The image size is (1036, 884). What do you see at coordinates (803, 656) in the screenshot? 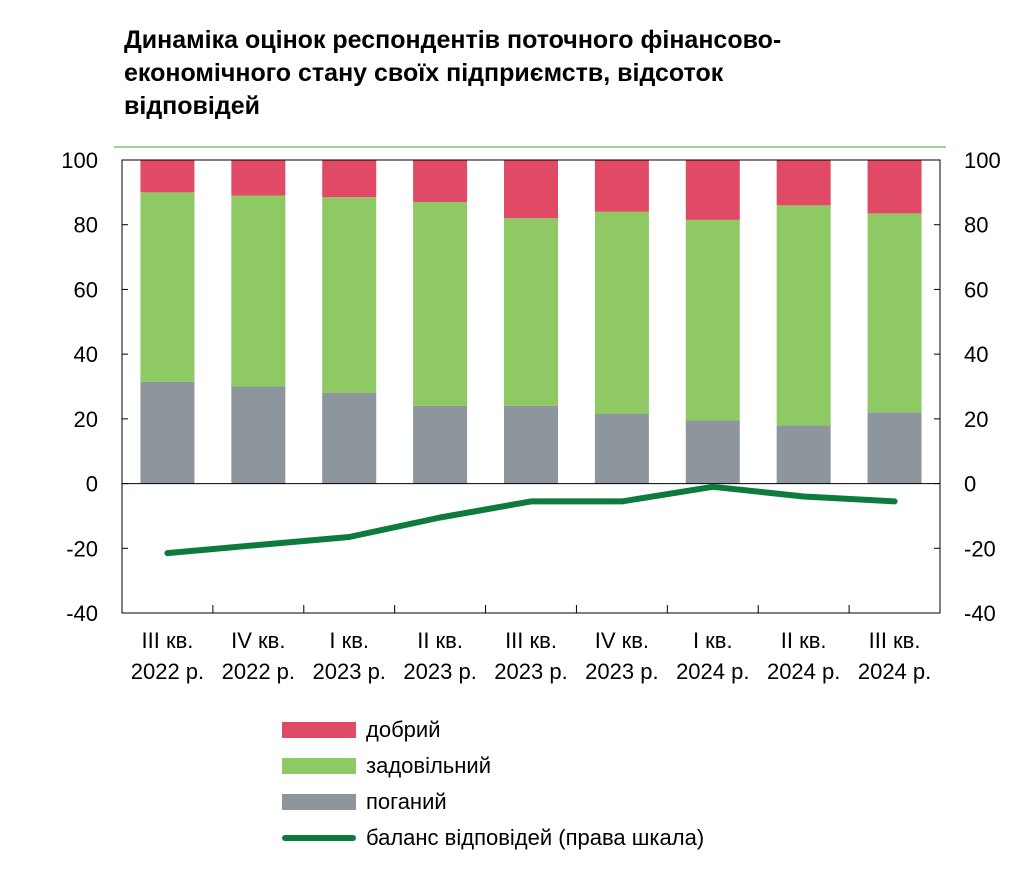
I see `x-category-label: II кв. 2024 р.` at bounding box center [803, 656].